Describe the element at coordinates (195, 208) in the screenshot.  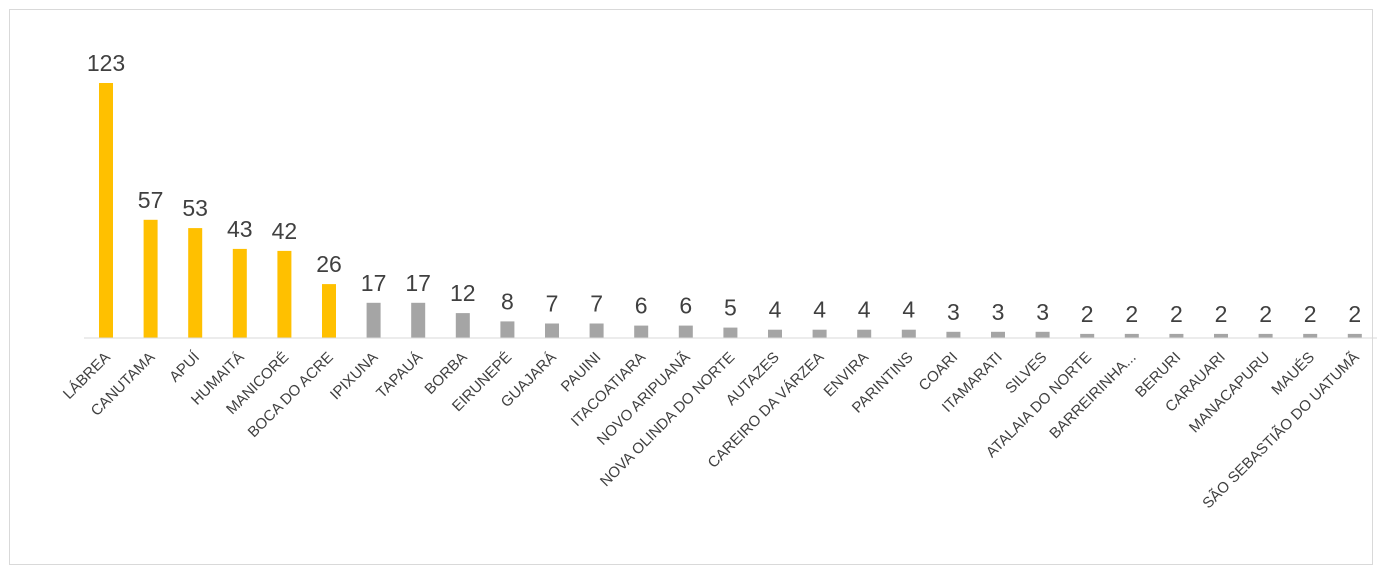
I see `data-label: 53` at that location.